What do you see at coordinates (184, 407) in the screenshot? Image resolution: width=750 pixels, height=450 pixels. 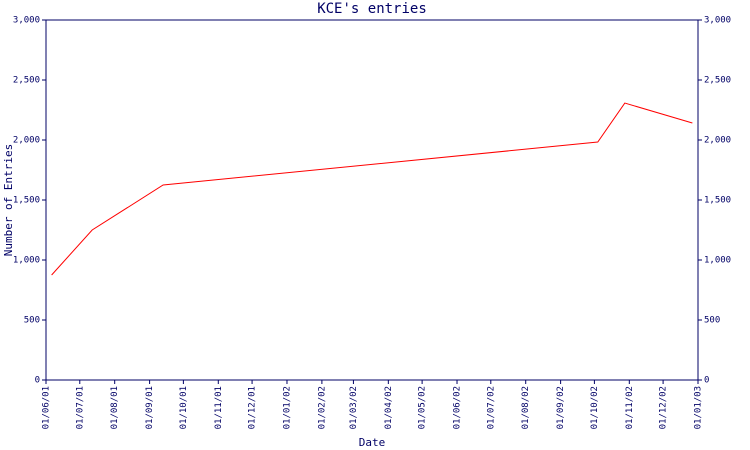 I see `x-tick-label: 01/10/01` at bounding box center [184, 407].